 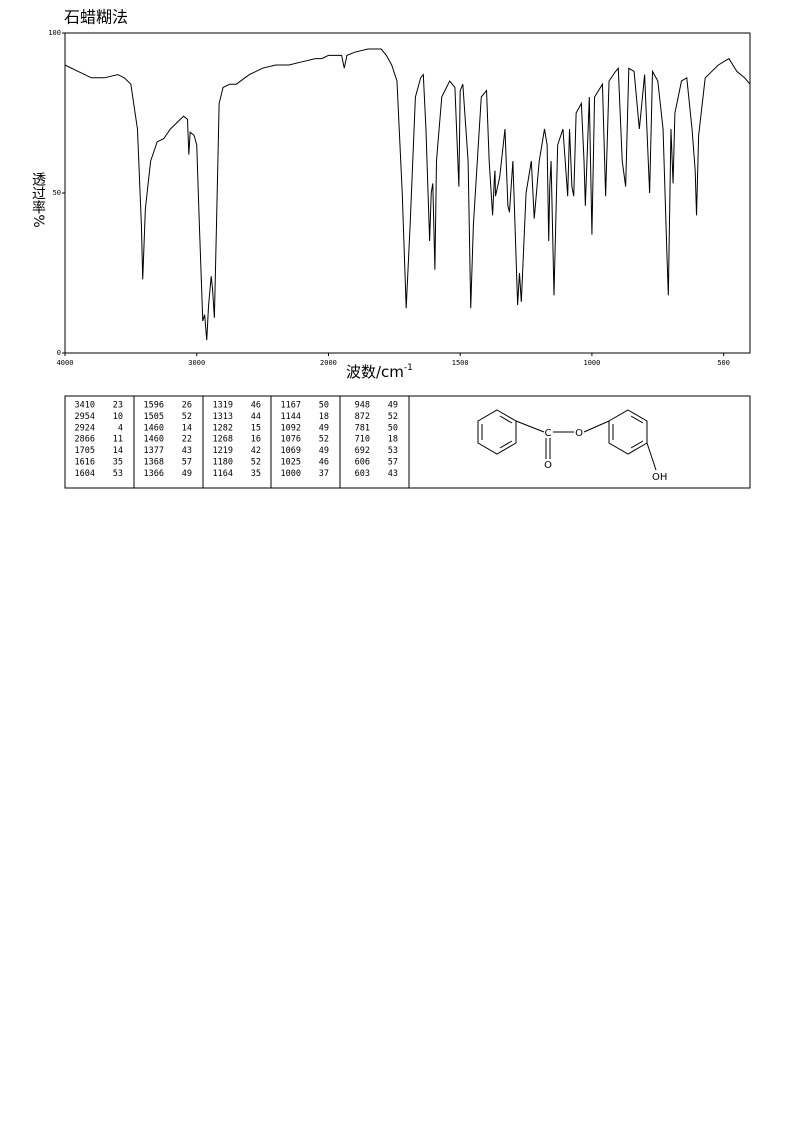 I want to click on peak-transmittance: 4, so click(x=120, y=428).